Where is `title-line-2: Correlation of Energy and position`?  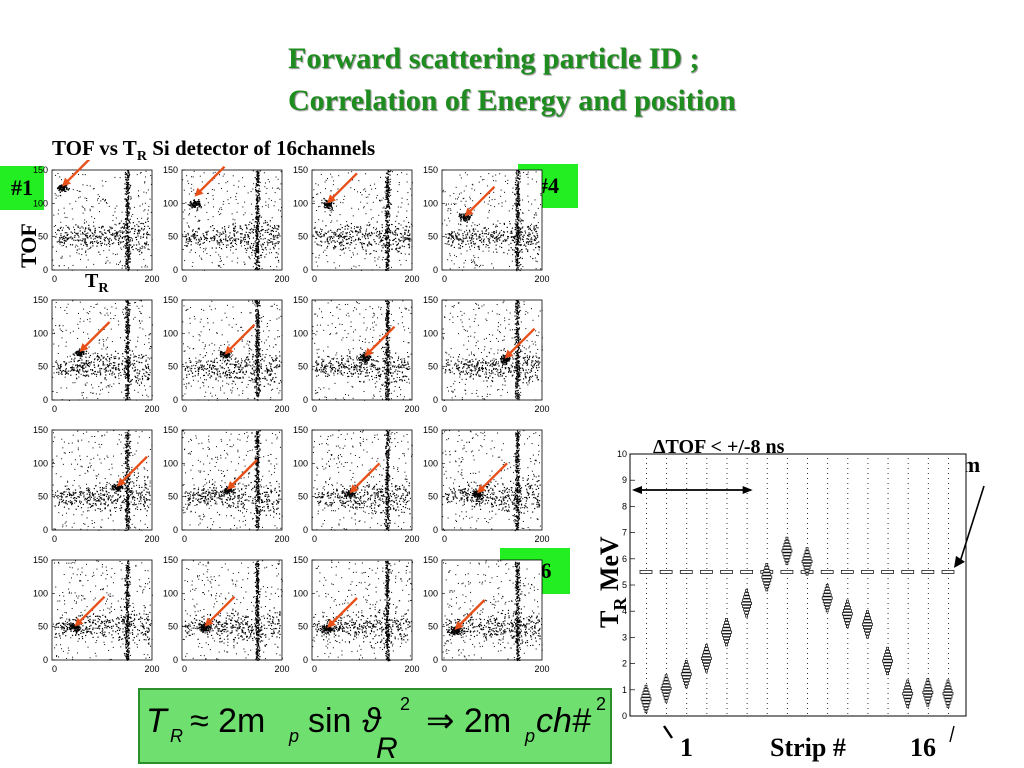 title-line-2: Correlation of Energy and position is located at coordinates (512, 100).